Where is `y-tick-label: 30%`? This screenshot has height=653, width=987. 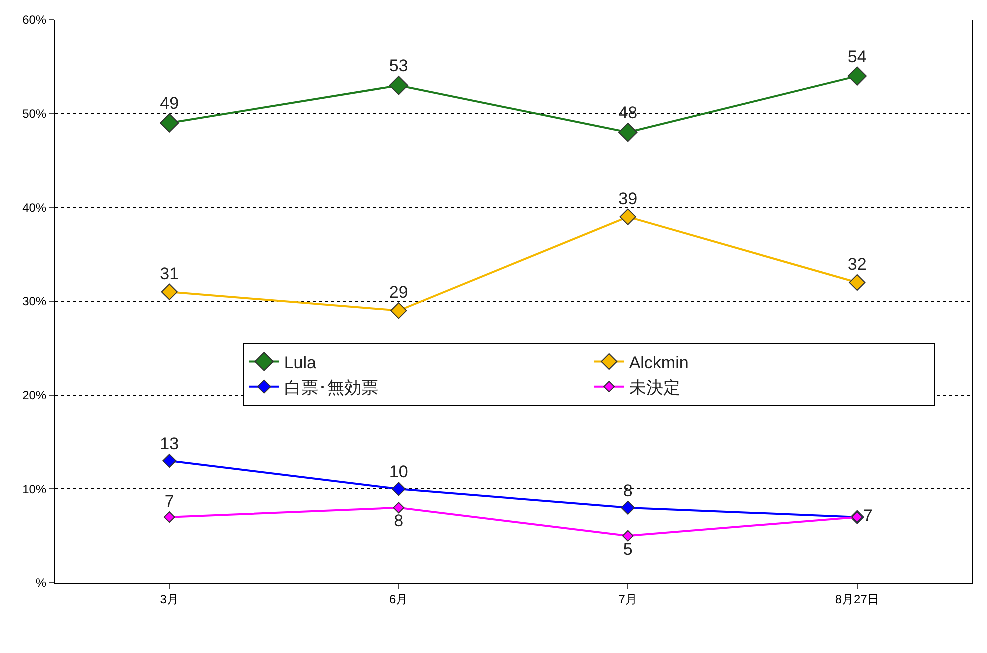
y-tick-label: 30% is located at coordinates (34, 301).